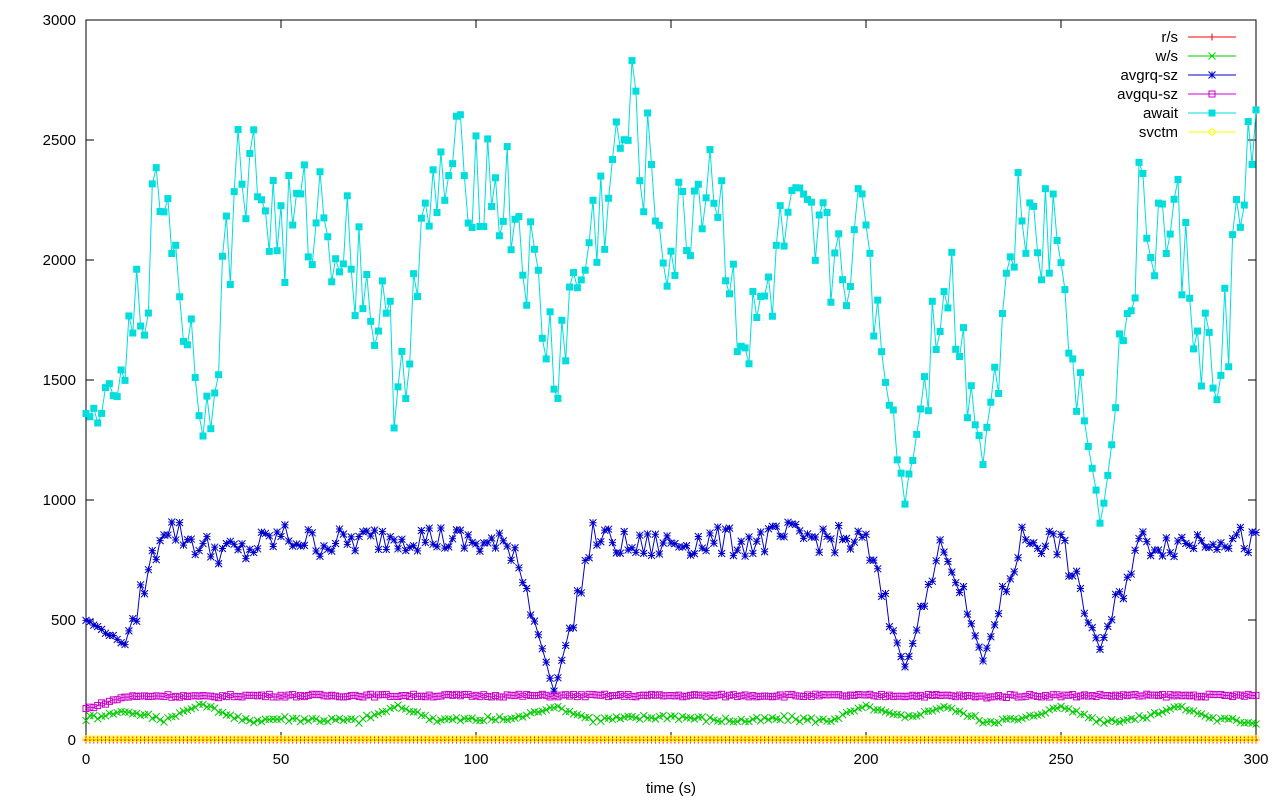 Image resolution: width=1280 pixels, height=800 pixels. What do you see at coordinates (59, 380) in the screenshot?
I see `y-tick-label: 1500` at bounding box center [59, 380].